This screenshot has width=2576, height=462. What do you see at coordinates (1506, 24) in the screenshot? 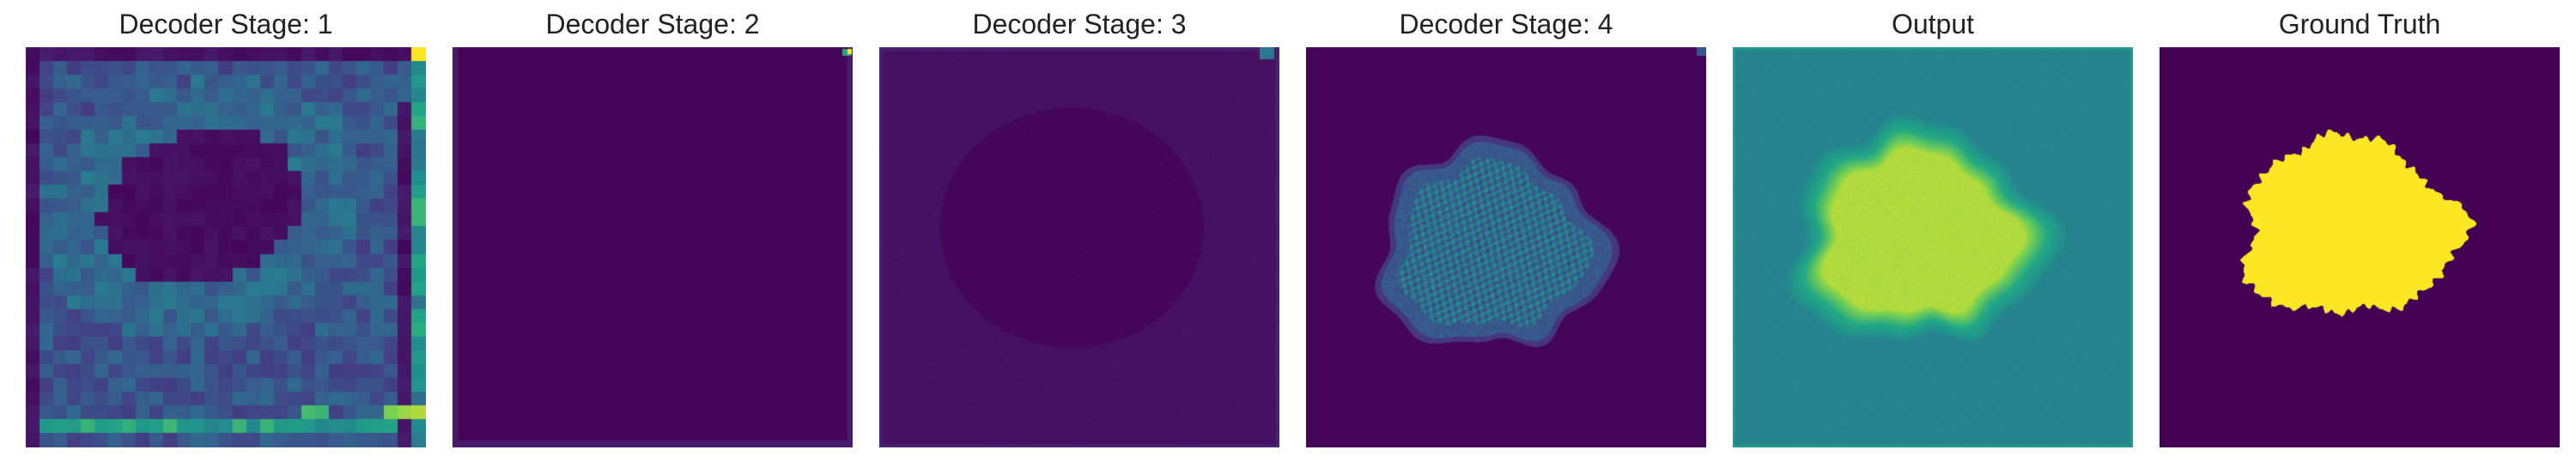
I see `panel-title: Decoder Stage: 4` at bounding box center [1506, 24].